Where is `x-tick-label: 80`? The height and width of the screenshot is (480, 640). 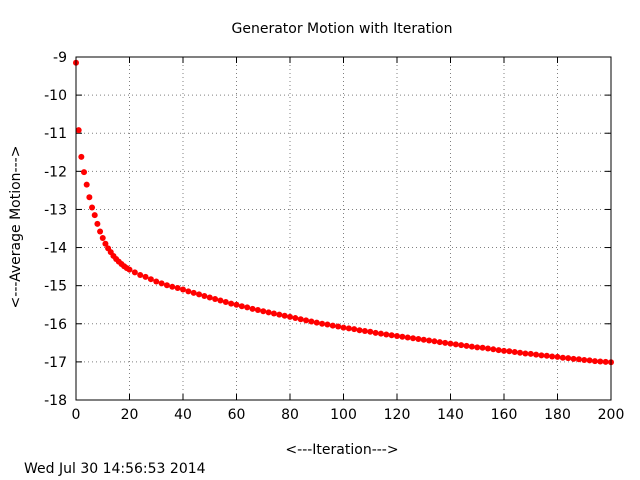 x-tick-label: 80 is located at coordinates (290, 415).